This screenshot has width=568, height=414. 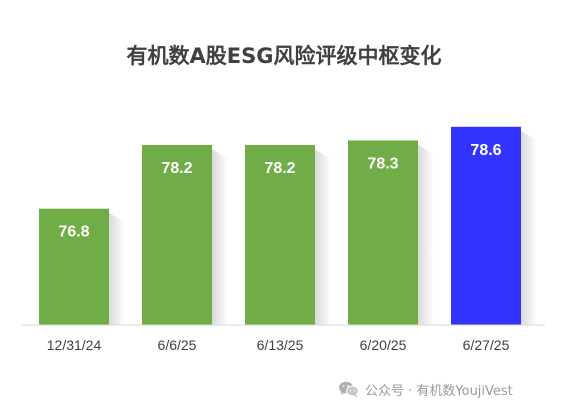 I want to click on x-tick-label: 6/20/25, so click(x=383, y=345).